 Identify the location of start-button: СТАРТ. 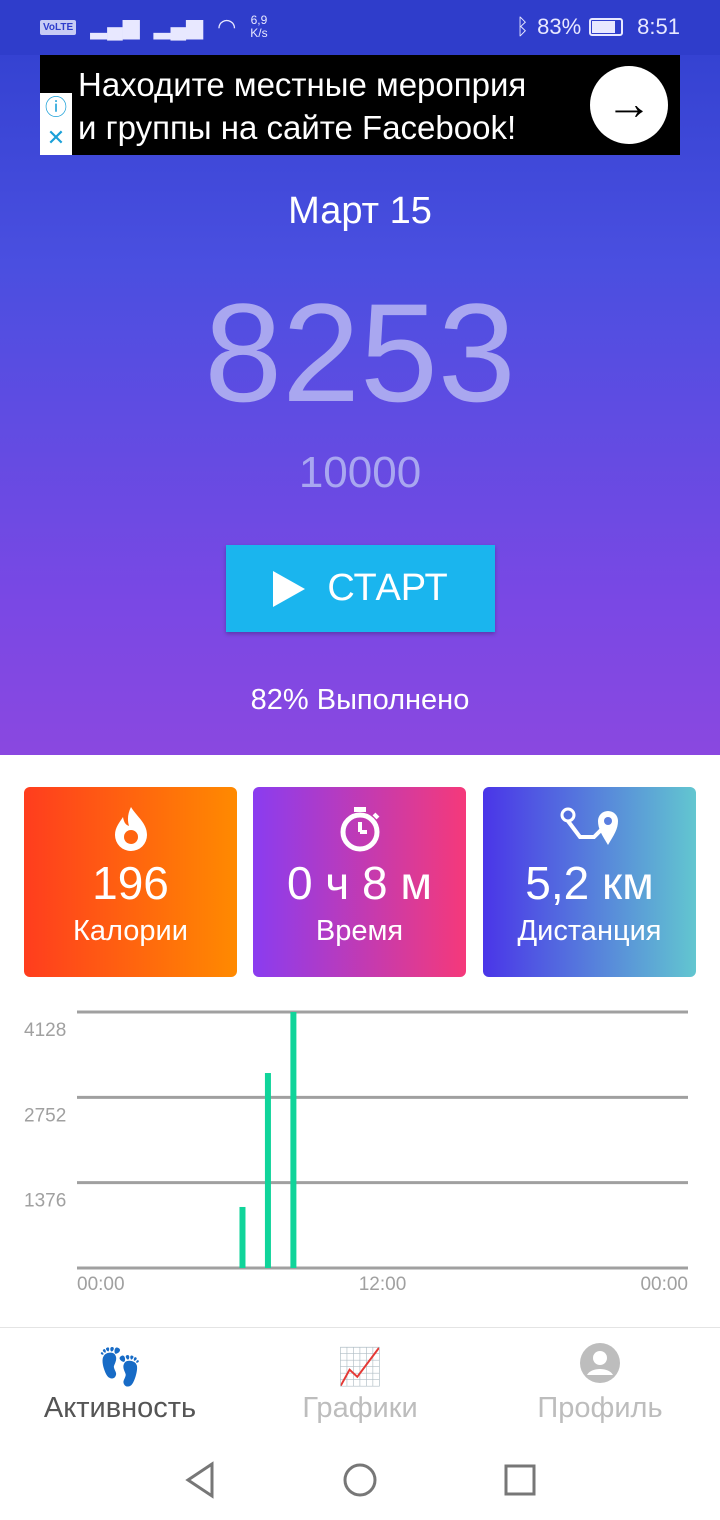
(360, 588).